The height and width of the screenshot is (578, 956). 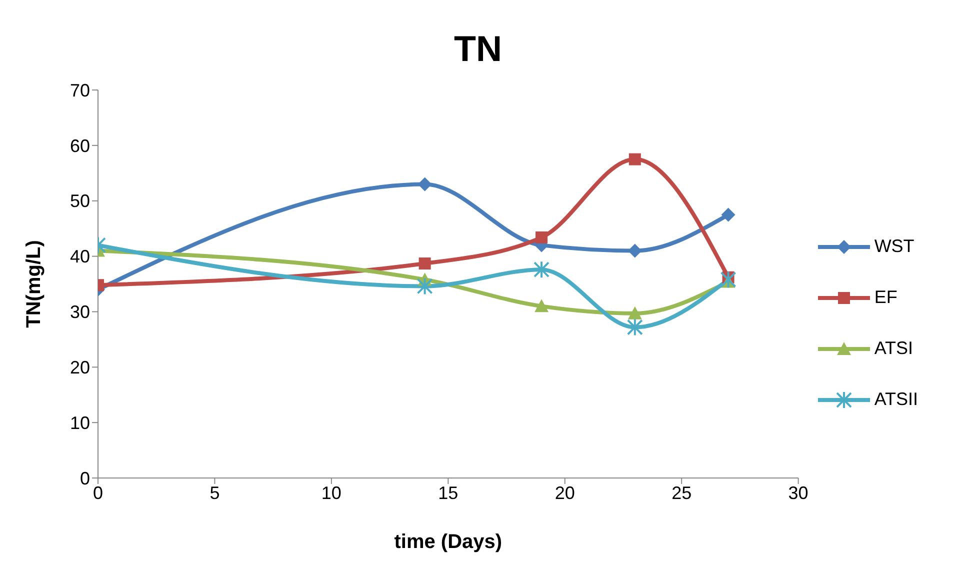 What do you see at coordinates (448, 542) in the screenshot?
I see `x-axis-title: time (Days)` at bounding box center [448, 542].